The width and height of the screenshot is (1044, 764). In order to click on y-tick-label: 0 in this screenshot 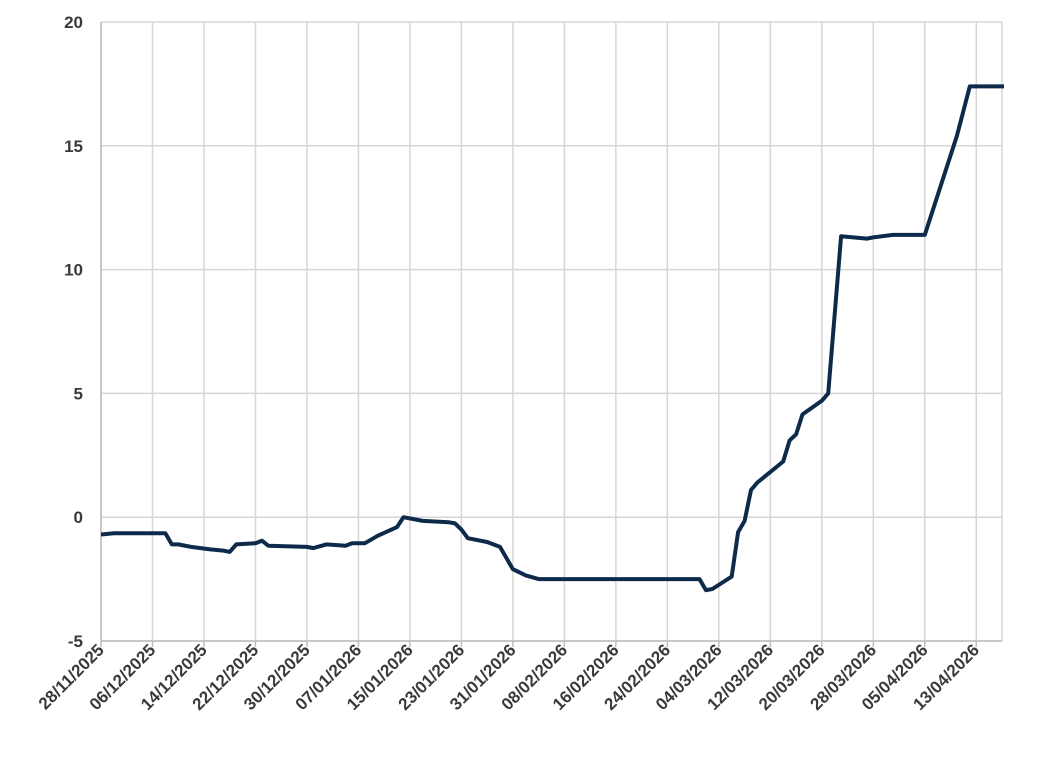, I will do `click(78, 517)`.